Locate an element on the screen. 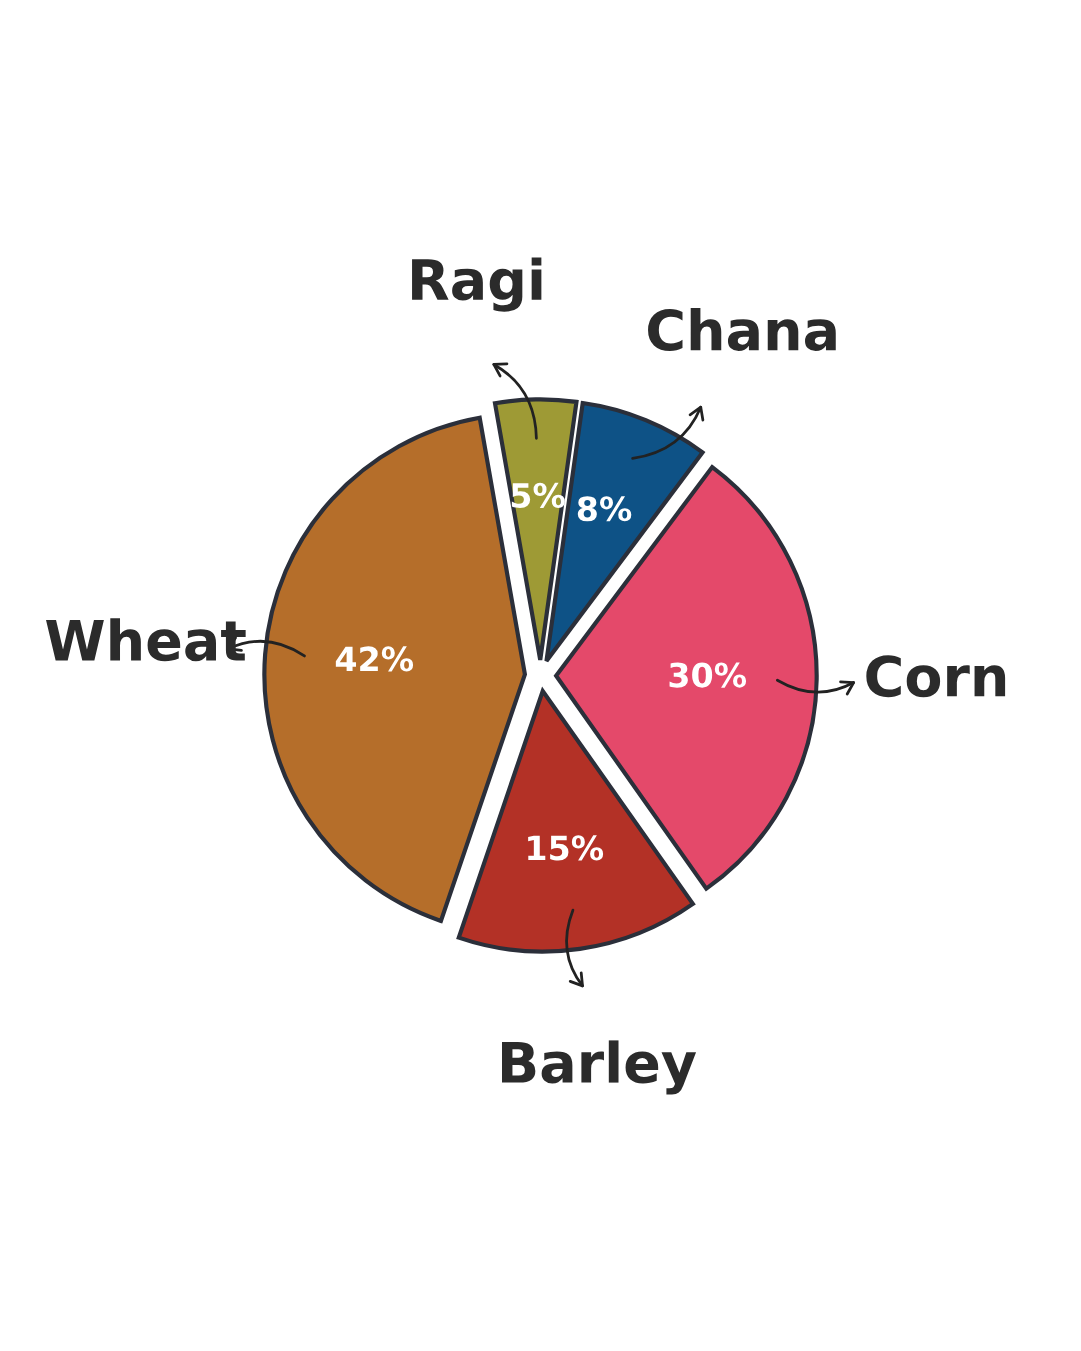 The height and width of the screenshot is (1351, 1081). data-label: 8% is located at coordinates (604, 509).